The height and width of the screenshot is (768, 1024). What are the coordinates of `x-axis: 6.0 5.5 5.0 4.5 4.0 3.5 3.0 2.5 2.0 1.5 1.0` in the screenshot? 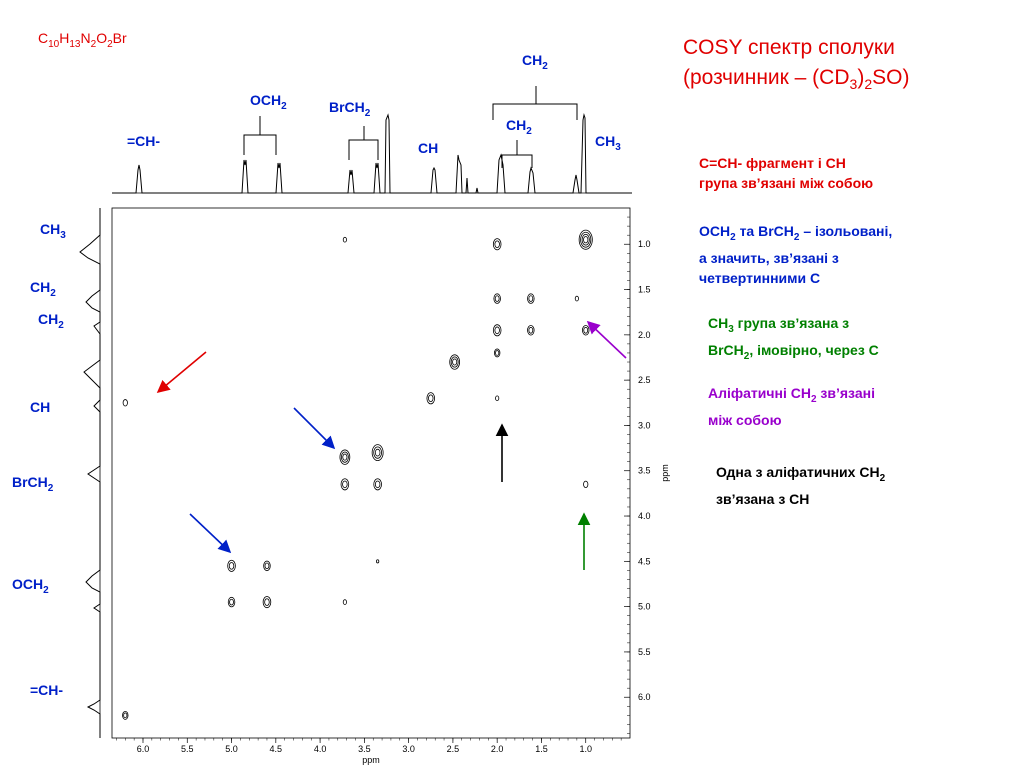 It's located at (369, 746).